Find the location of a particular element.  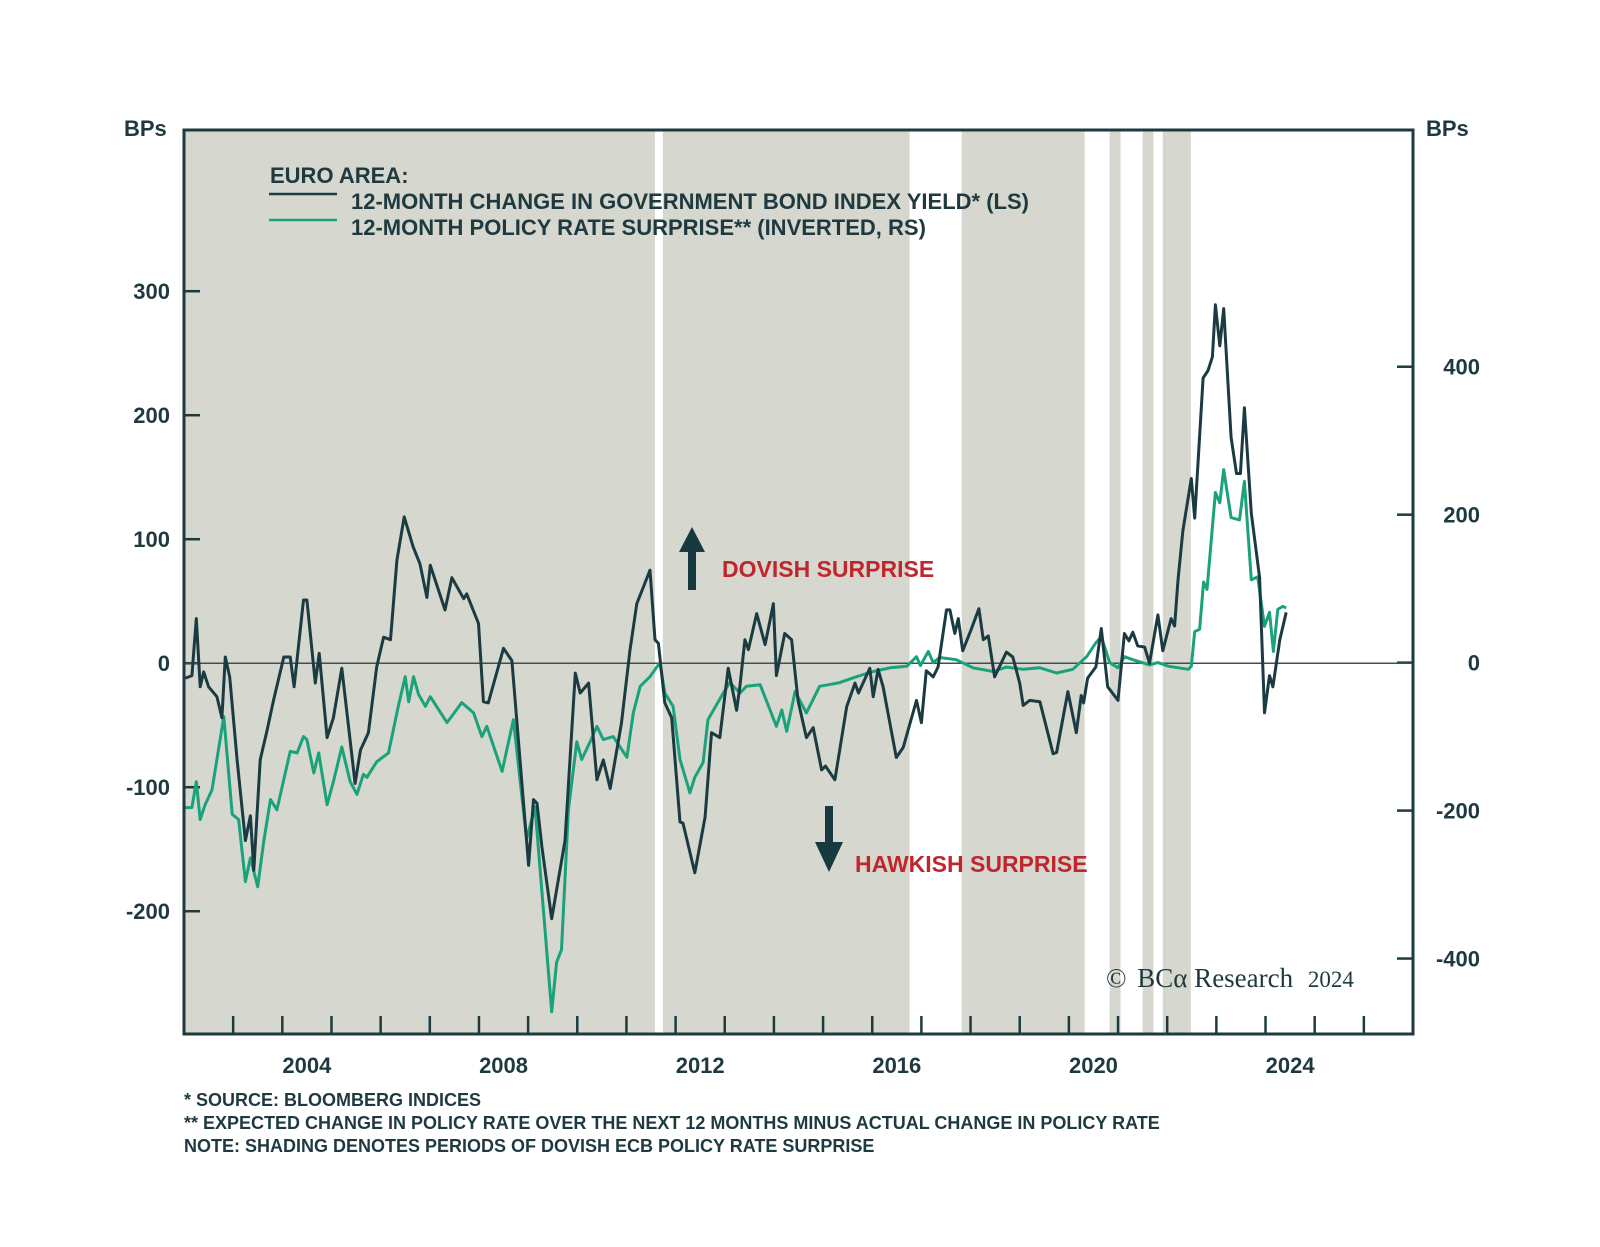

legend-title: EURO AREA: is located at coordinates (339, 175).